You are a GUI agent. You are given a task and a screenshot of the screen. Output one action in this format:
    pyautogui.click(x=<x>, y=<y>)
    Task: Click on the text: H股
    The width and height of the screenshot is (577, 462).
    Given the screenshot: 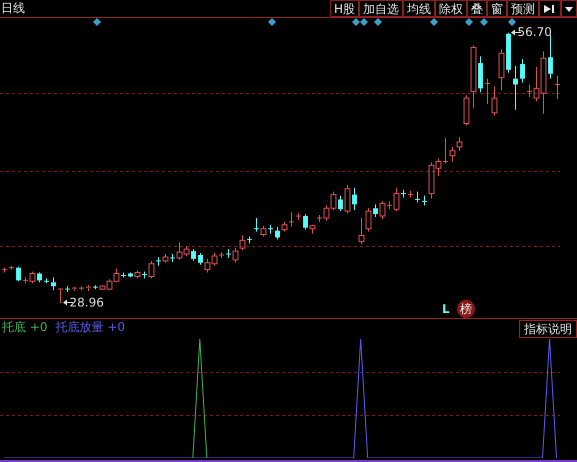 What is the action you would take?
    pyautogui.click(x=344, y=8)
    